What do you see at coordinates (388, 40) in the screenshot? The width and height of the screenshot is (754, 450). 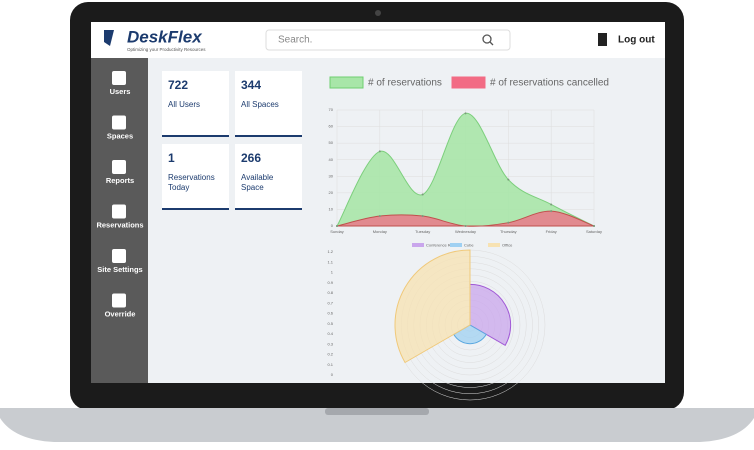 I see `search-box` at bounding box center [388, 40].